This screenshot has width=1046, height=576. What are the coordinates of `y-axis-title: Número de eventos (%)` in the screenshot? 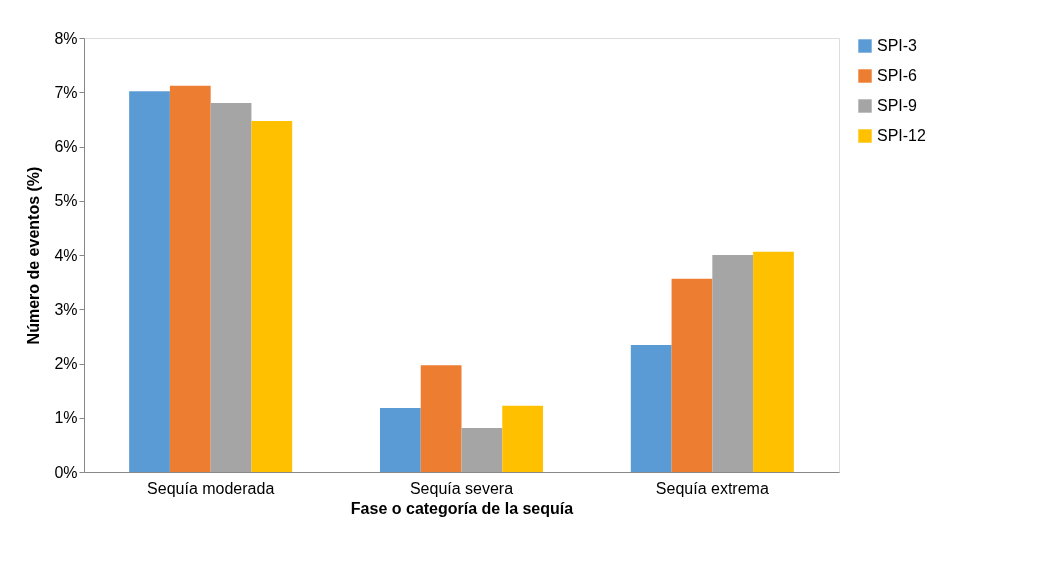 It's located at (34, 255).